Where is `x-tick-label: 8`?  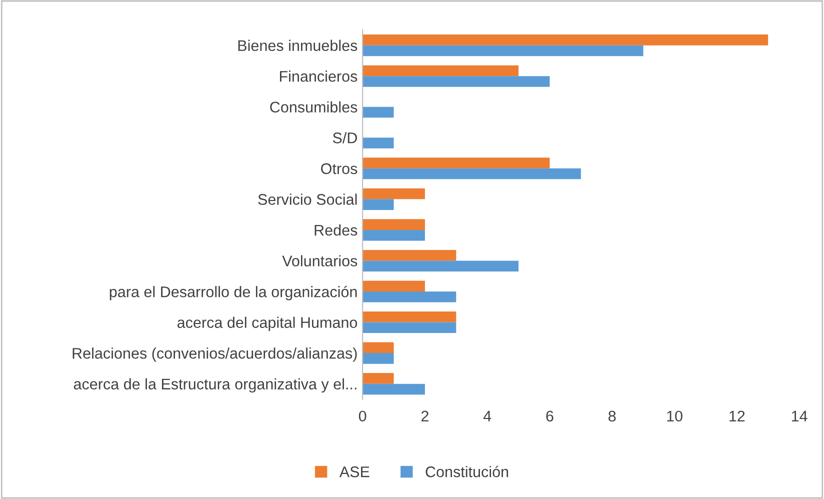
x-tick-label: 8 is located at coordinates (612, 416).